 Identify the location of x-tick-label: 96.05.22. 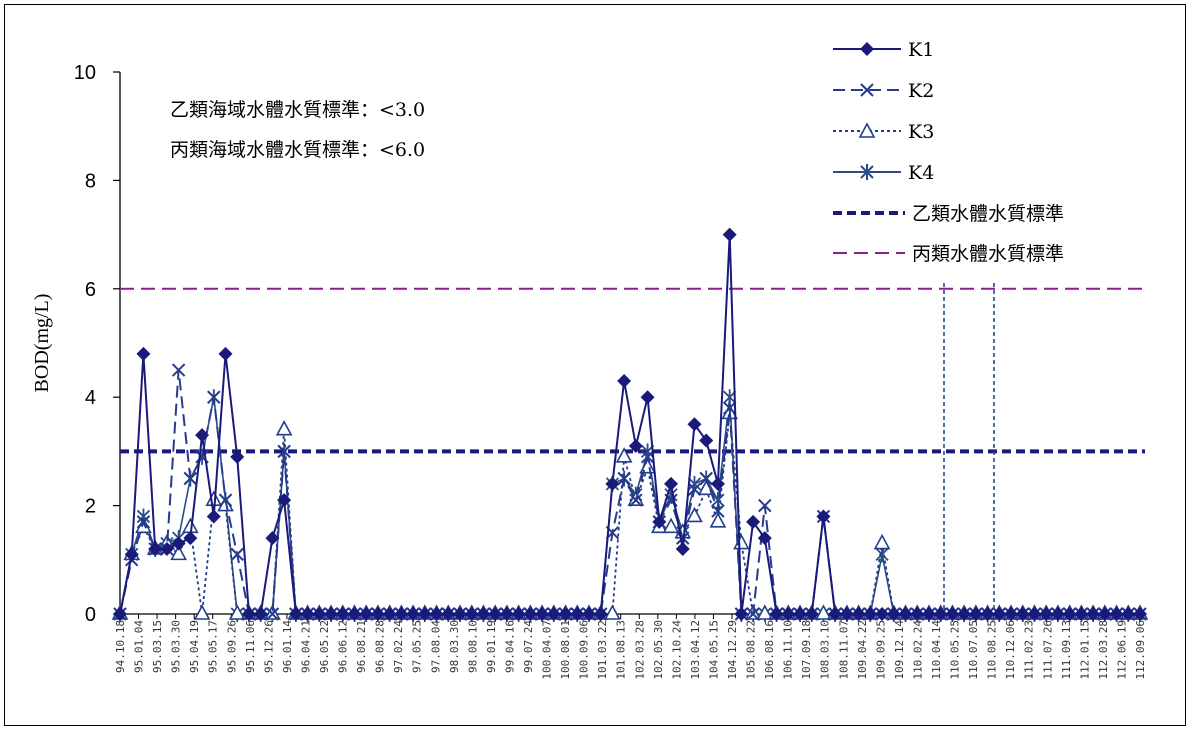
(324, 646).